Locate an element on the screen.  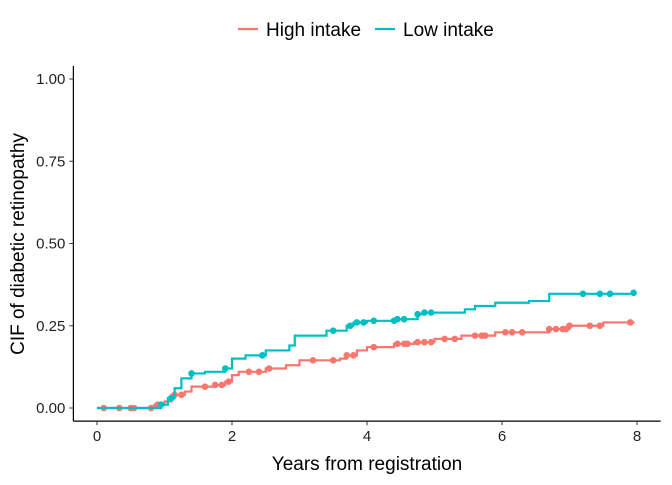
legend-label: High intake is located at coordinates (313, 30).